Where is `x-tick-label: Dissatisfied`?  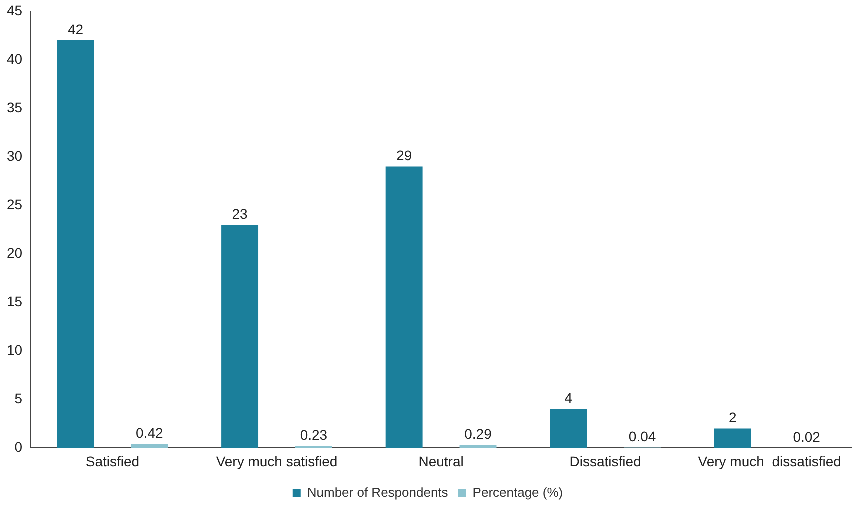
x-tick-label: Dissatisfied is located at coordinates (606, 461).